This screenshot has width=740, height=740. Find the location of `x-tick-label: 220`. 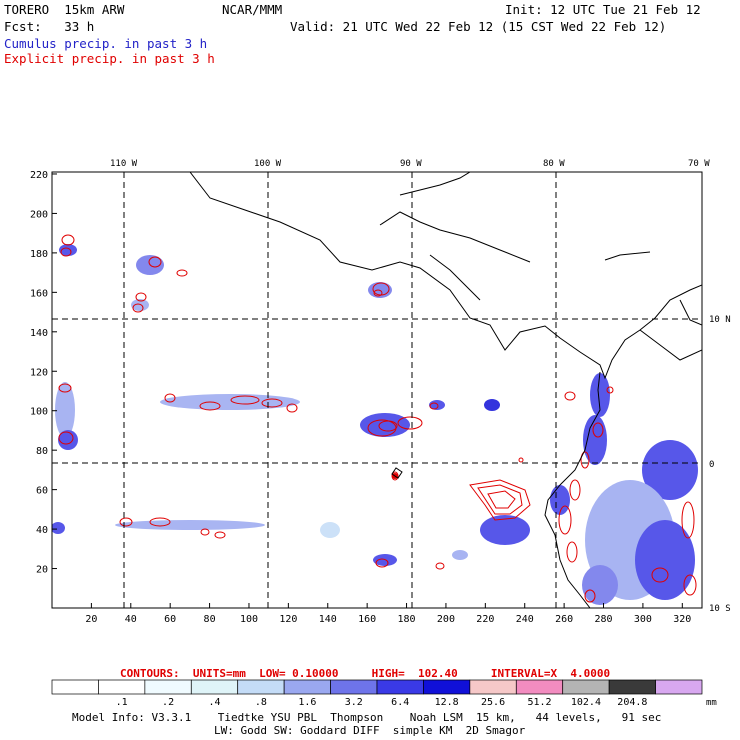

x-tick-label: 220 is located at coordinates (485, 619).